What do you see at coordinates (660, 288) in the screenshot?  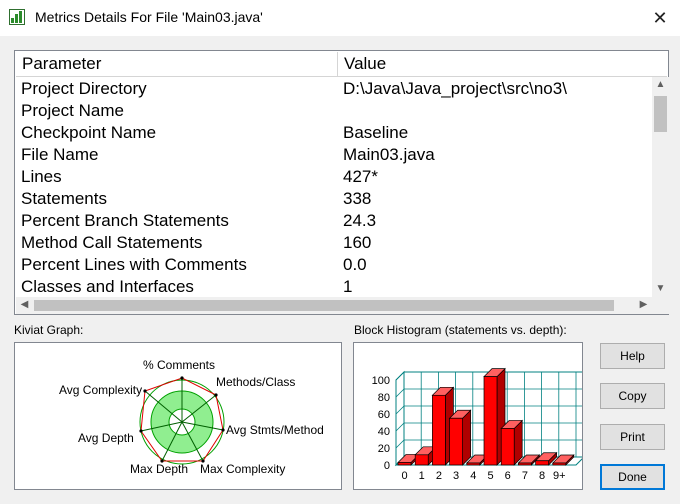 I see `scroll-down-icon: ▼` at bounding box center [660, 288].